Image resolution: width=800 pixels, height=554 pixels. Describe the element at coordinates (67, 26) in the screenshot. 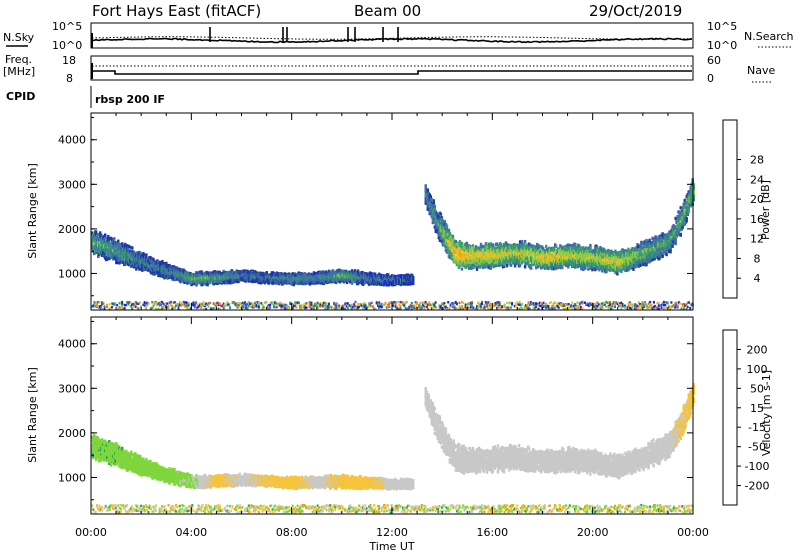

I see `nsky-tick-top: 10^5` at that location.